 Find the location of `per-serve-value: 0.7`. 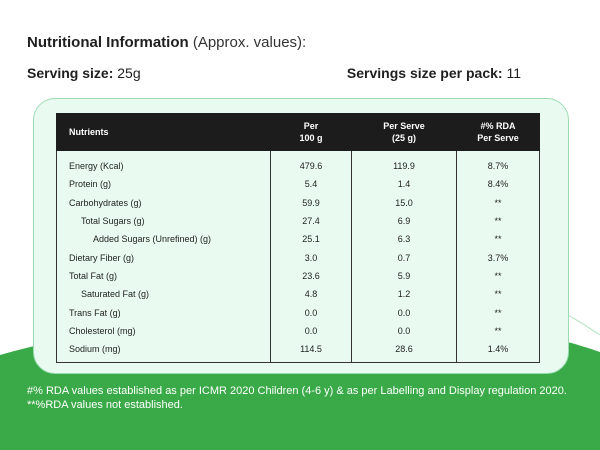

per-serve-value: 0.7 is located at coordinates (404, 257).